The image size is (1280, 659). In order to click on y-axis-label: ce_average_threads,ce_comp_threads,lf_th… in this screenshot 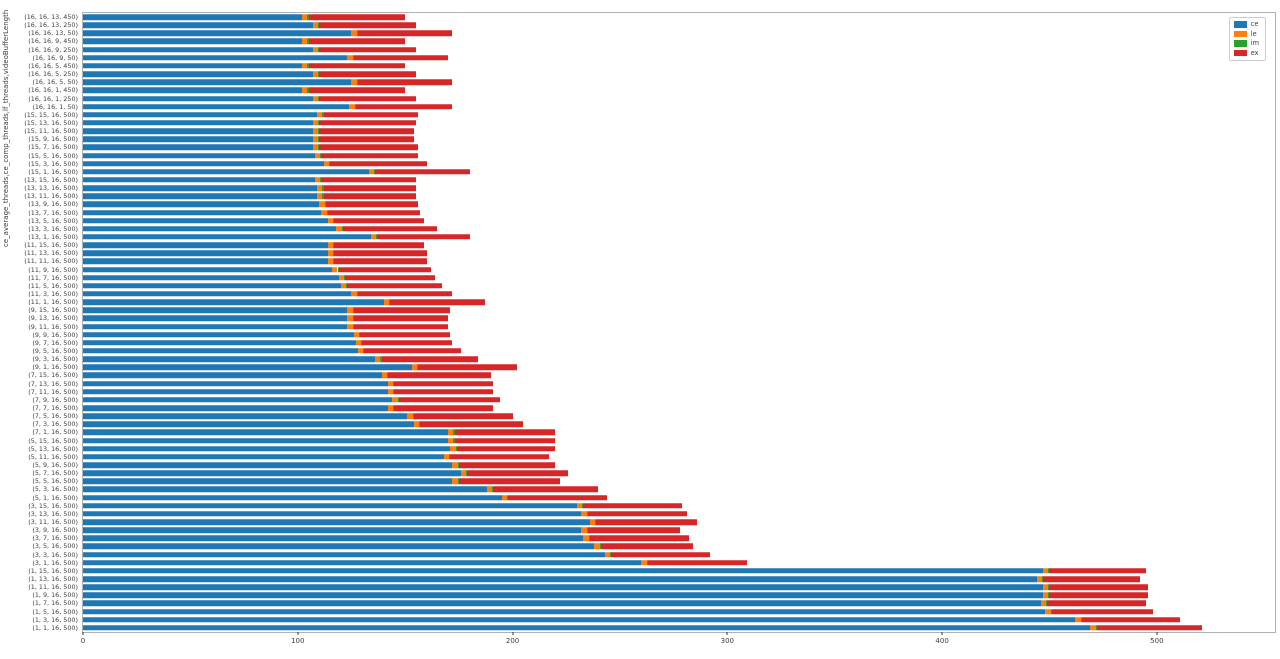, I will do `click(6, 128)`.